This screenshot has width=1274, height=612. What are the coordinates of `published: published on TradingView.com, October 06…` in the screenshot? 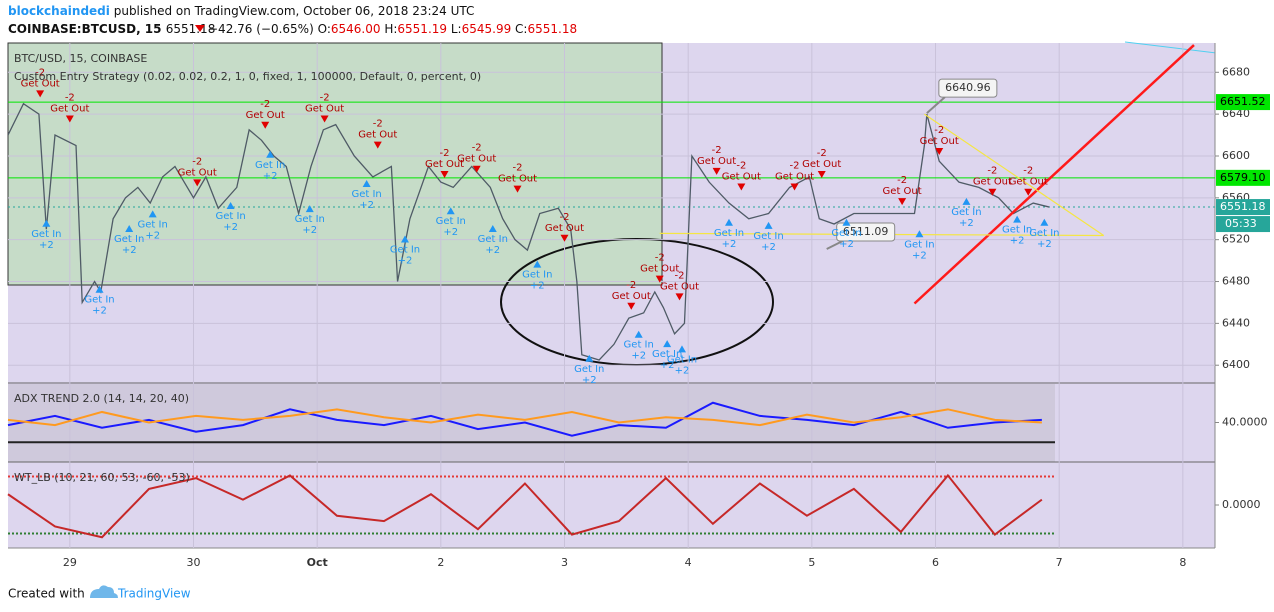 It's located at (294, 11).